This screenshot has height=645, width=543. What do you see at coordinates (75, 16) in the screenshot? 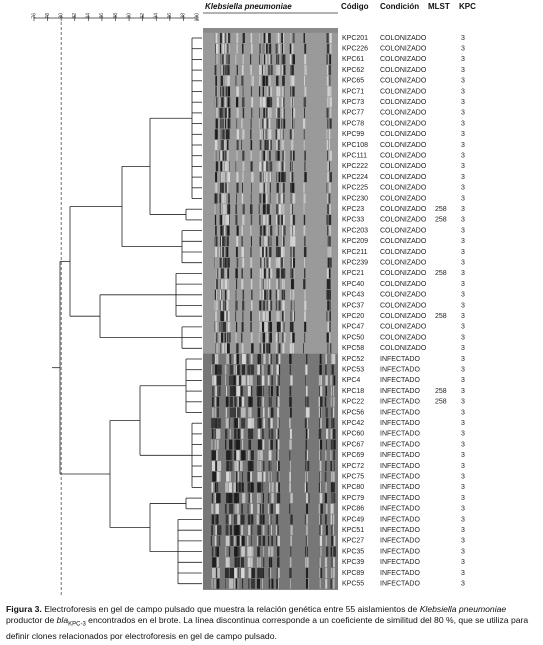
I see `scale-tick-label: 82` at bounding box center [75, 16].